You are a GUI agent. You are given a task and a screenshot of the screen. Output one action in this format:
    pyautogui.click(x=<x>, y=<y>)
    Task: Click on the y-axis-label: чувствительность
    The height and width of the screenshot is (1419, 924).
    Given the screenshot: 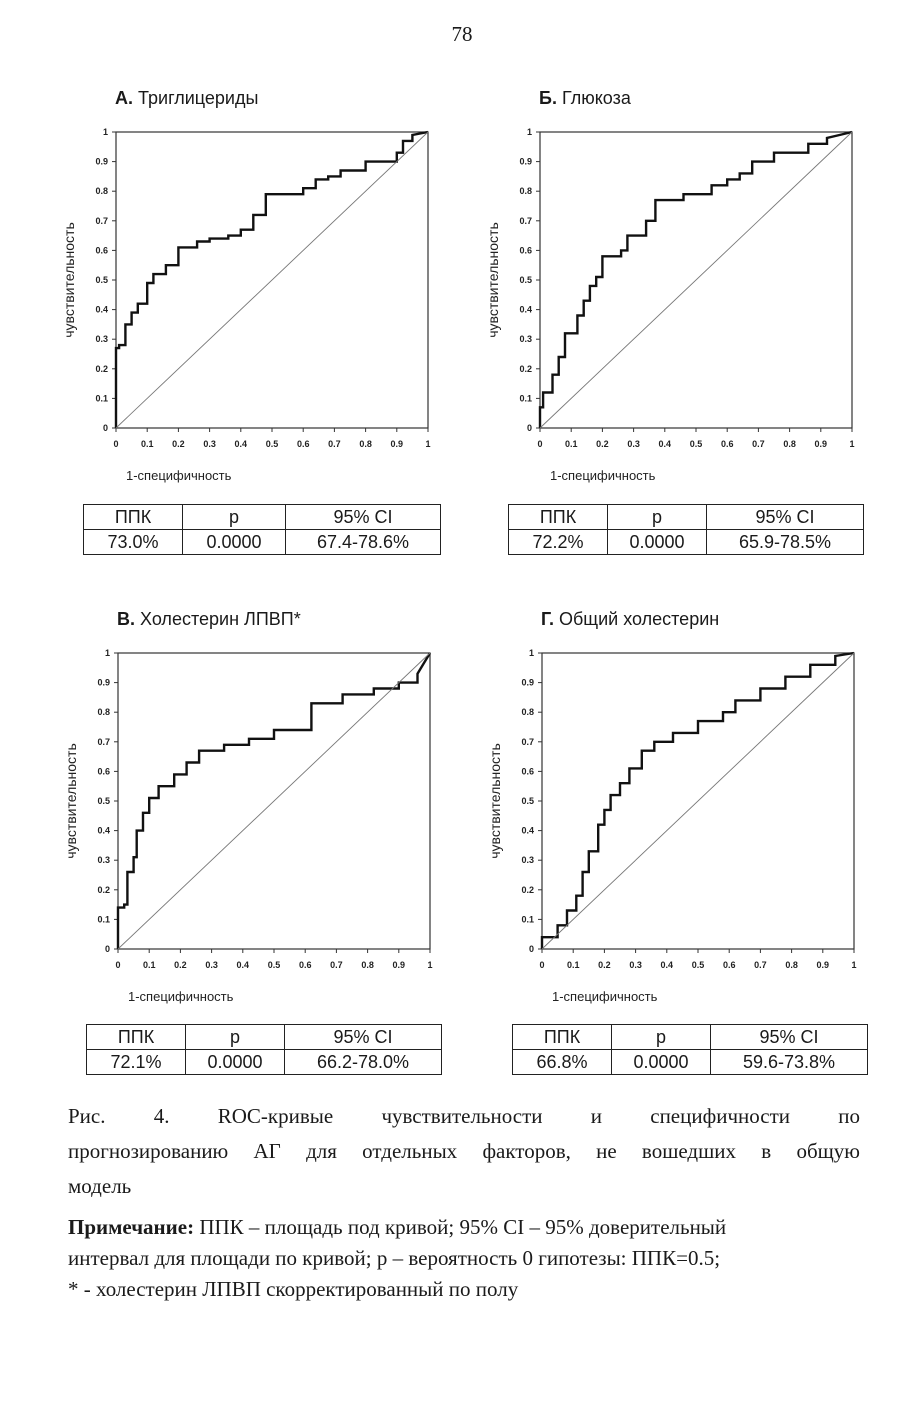 What is the action you would take?
    pyautogui.click(x=71, y=801)
    